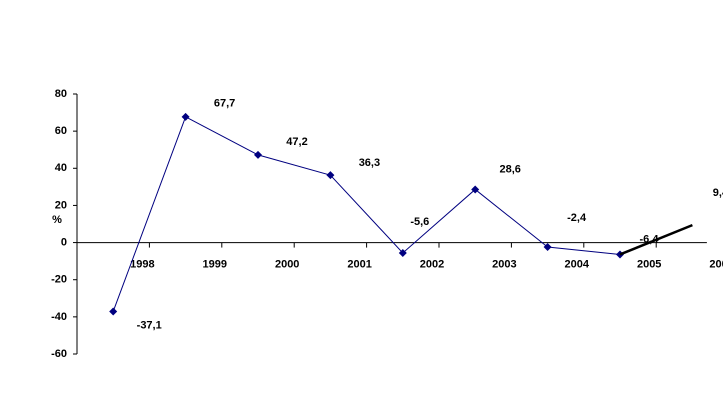 The image size is (723, 416). Describe the element at coordinates (716, 264) in the screenshot. I see `x-tick-label: 2006` at that location.